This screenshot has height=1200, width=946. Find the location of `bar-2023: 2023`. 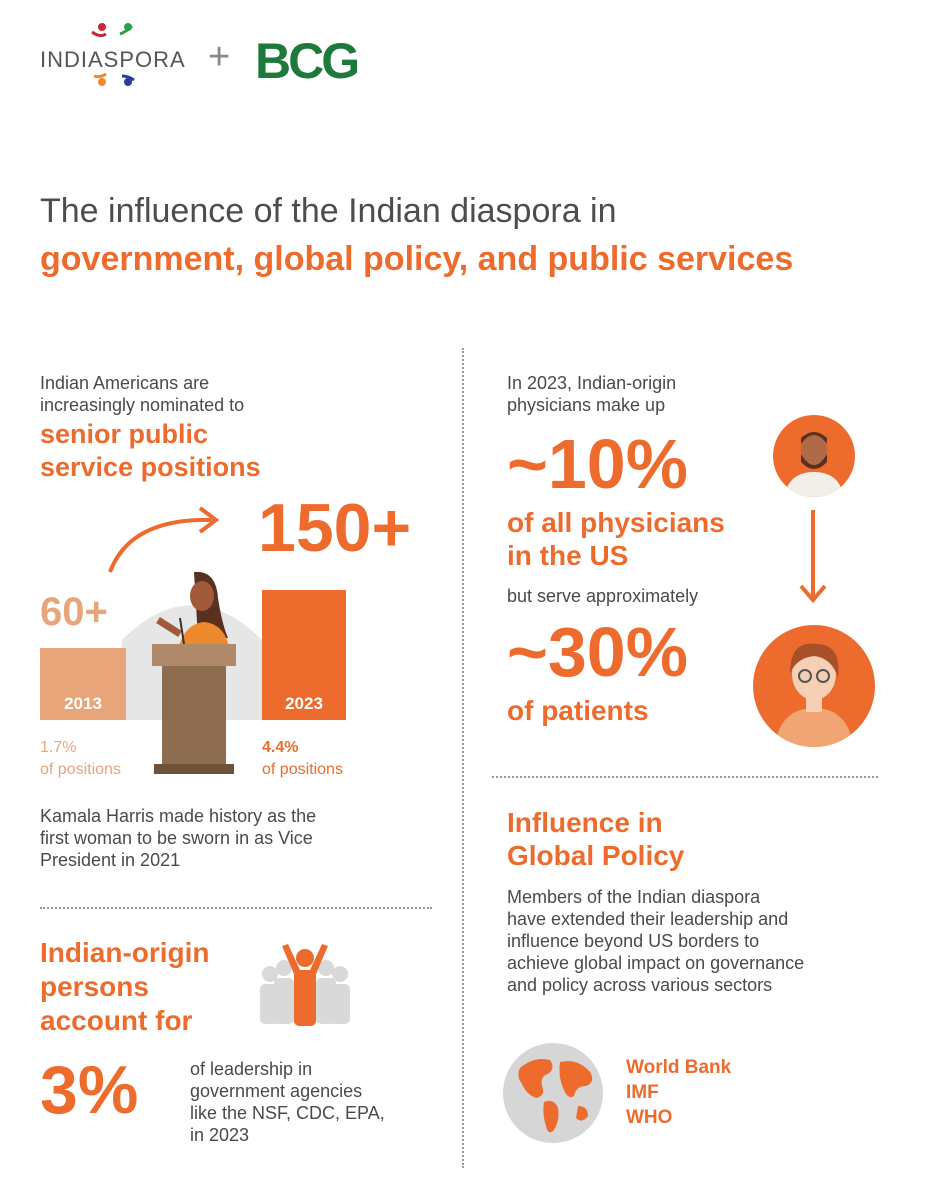

bar-2023: 2023 is located at coordinates (304, 655).